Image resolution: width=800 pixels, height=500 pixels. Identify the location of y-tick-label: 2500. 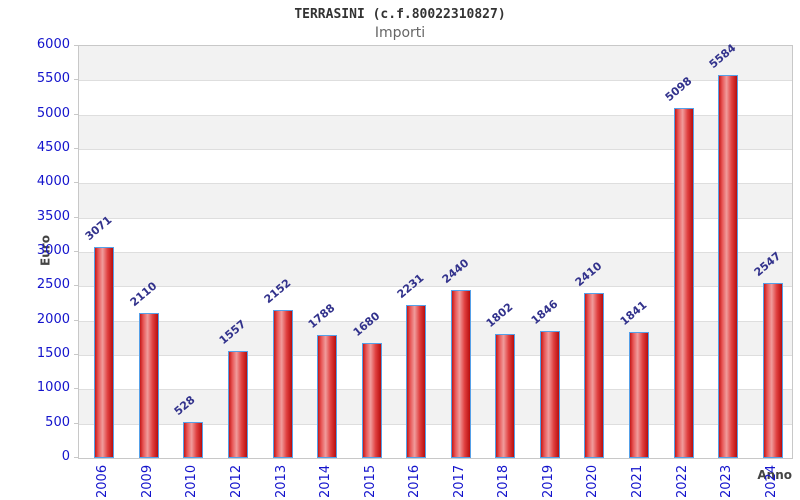
(53, 285).